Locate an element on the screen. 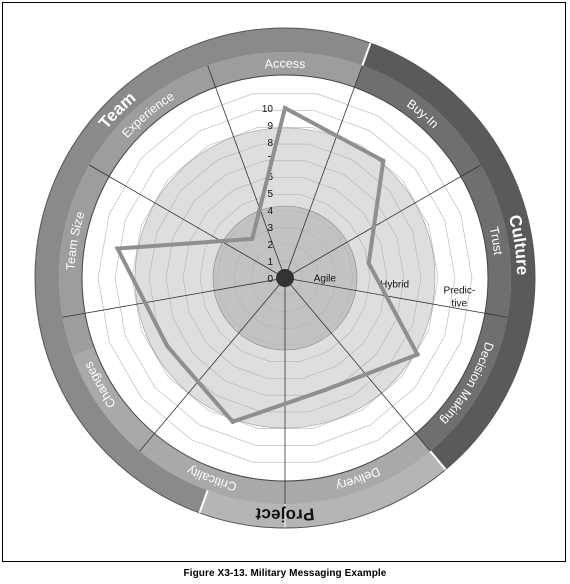  grid-ring is located at coordinates (285, 278).